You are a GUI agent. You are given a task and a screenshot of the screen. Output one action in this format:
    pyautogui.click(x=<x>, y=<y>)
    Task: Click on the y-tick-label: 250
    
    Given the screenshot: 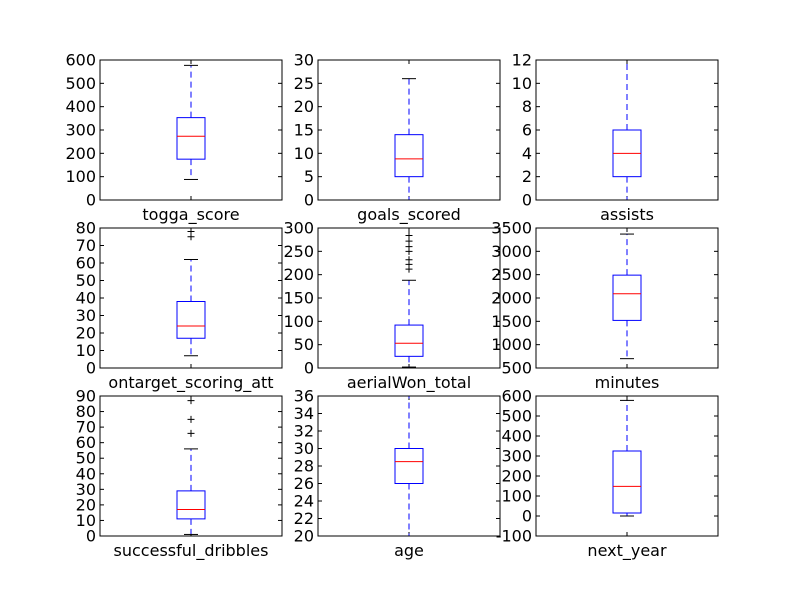 What is the action you would take?
    pyautogui.click(x=298, y=251)
    